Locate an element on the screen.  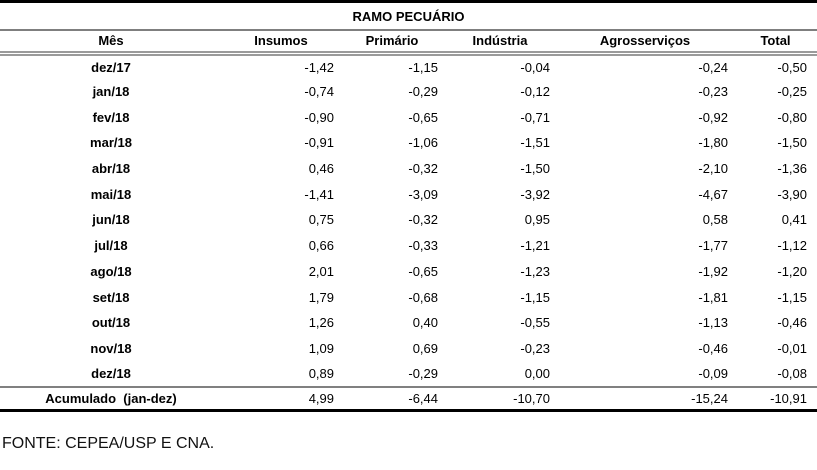
value-cell: 0,95 is located at coordinates (537, 220).